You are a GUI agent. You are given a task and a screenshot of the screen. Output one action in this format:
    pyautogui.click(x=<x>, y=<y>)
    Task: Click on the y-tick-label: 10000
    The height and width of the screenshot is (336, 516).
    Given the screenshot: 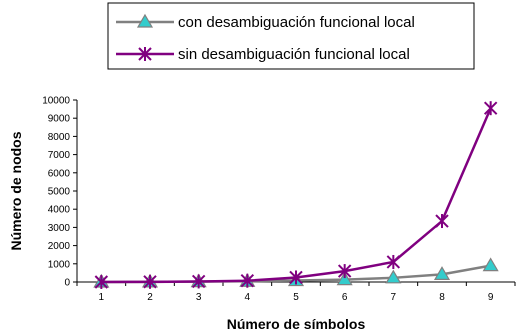 What is the action you would take?
    pyautogui.click(x=56, y=101)
    